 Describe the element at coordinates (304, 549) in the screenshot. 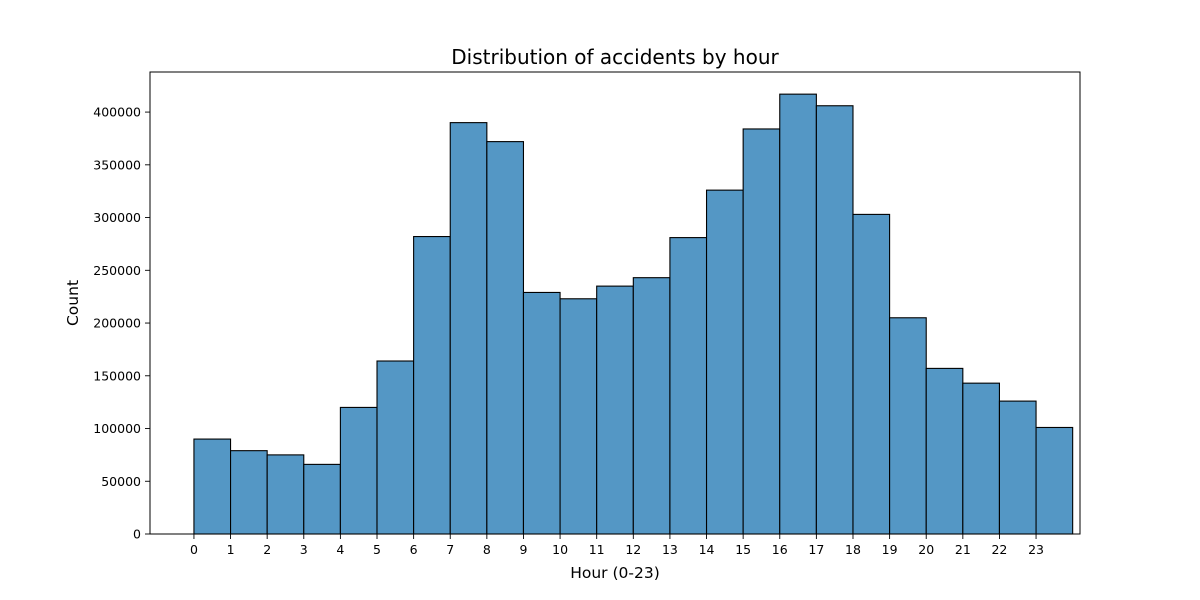

I see `x-tick-label: 3` at that location.